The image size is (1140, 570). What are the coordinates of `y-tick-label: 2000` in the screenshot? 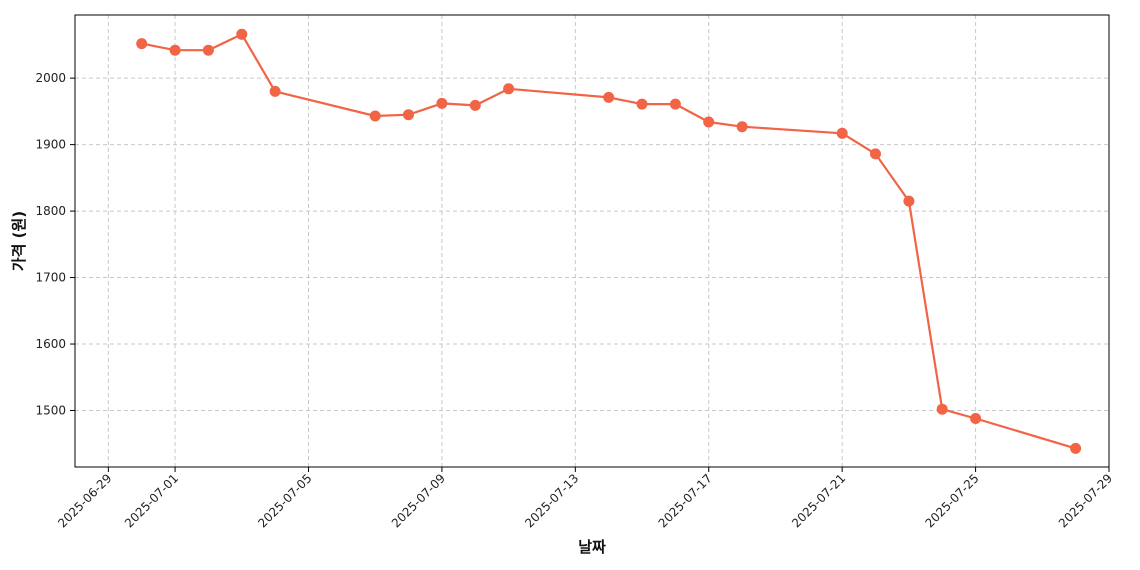 It's located at (50, 78).